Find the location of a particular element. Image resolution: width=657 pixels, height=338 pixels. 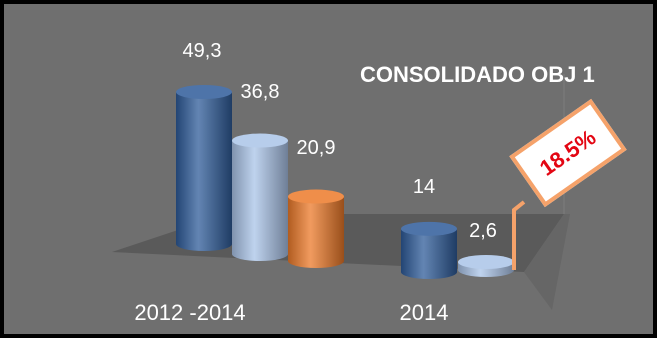

category-label-2014: 2014 is located at coordinates (424, 312).